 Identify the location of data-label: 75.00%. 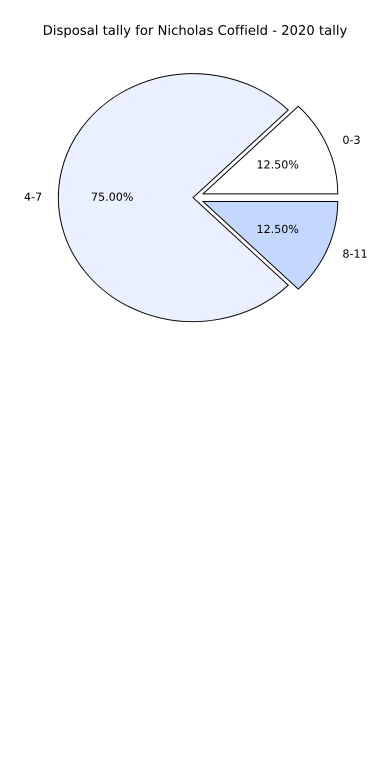
(112, 196).